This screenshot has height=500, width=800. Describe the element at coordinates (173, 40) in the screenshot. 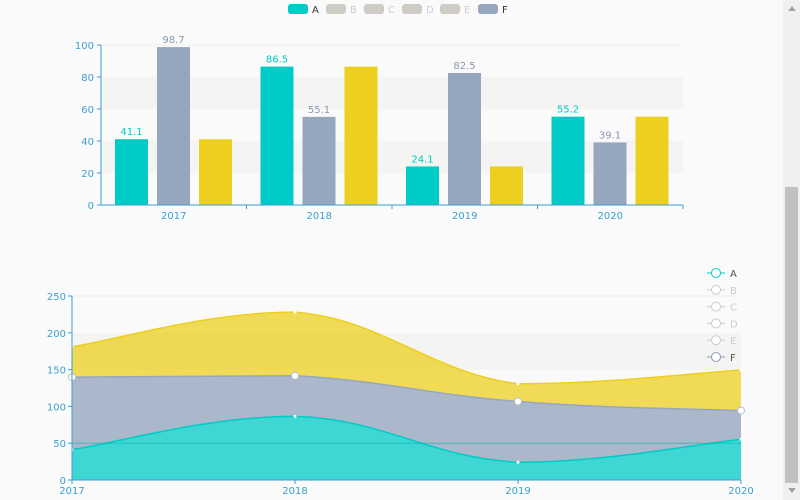

I see `bar-data-label: 98.7` at that location.